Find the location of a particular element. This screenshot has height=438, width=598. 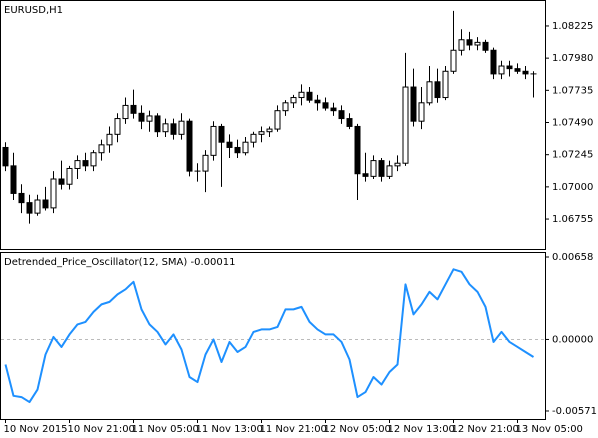

y-tick-label: 1.07245 is located at coordinates (572, 155).